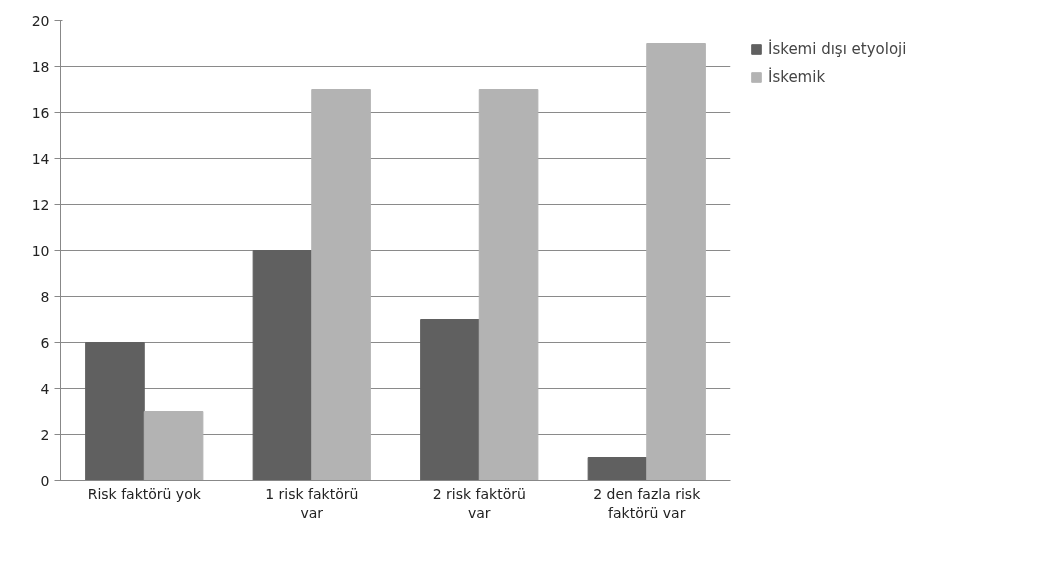 The image size is (1059, 579). What do you see at coordinates (40, 112) in the screenshot?
I see `y-tick-label: 16` at bounding box center [40, 112].